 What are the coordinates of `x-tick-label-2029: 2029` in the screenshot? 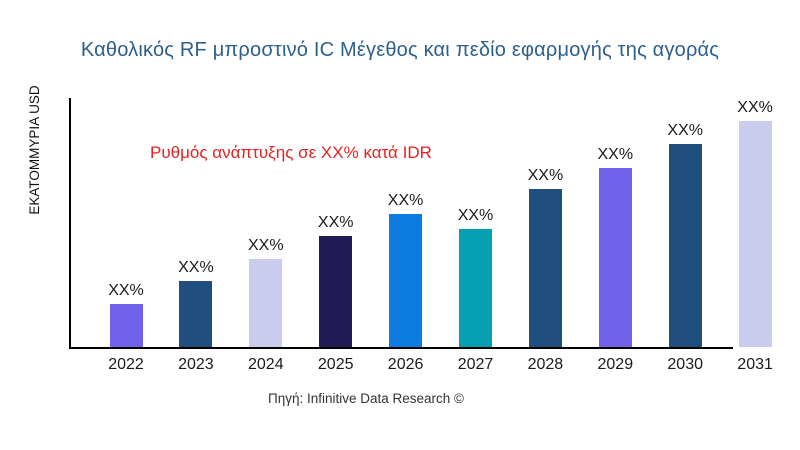 It's located at (615, 364).